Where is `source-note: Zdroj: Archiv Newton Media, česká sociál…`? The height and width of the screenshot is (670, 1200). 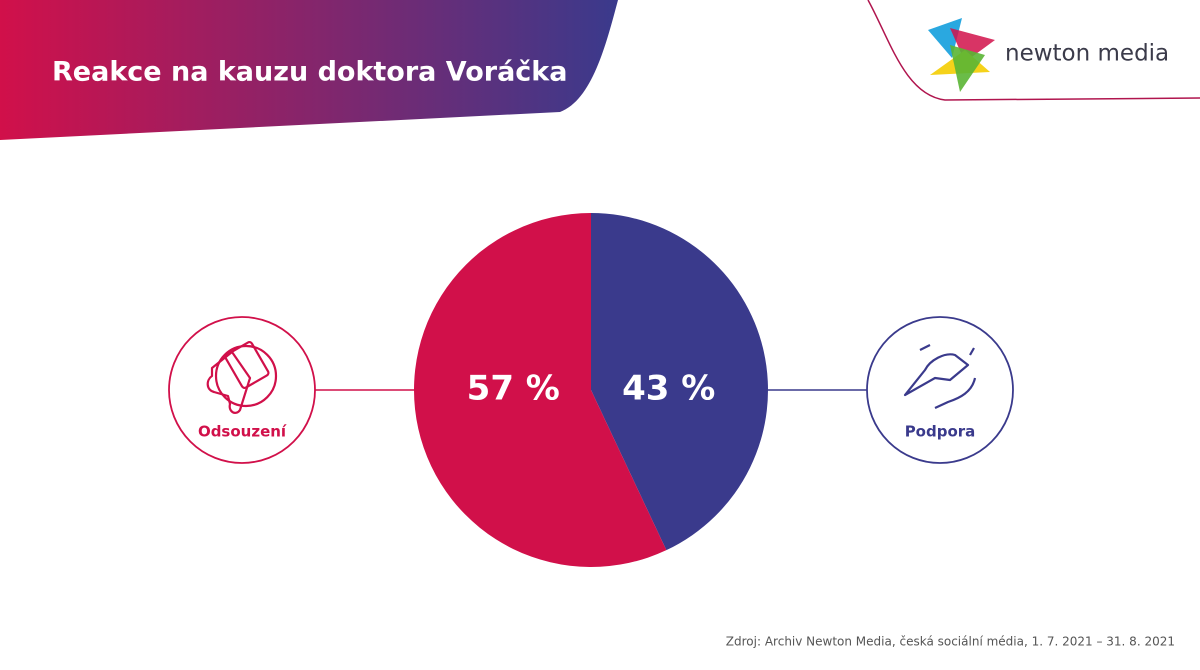
source-note: Zdroj: Archiv Newton Media, česká sociál… is located at coordinates (950, 642).